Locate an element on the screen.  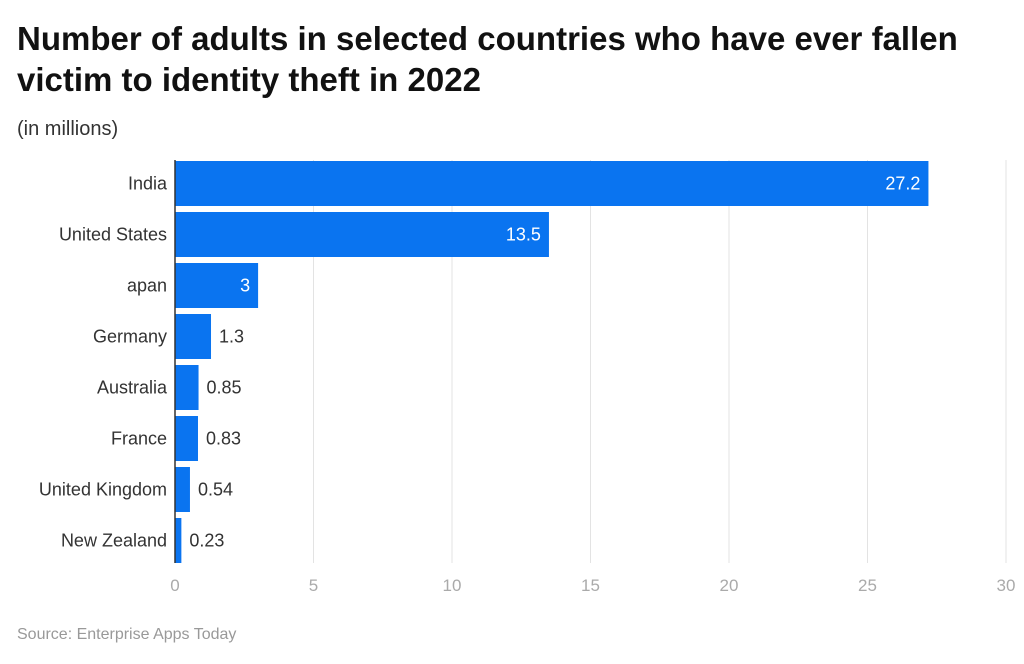
x-tick-label: 10 is located at coordinates (452, 585).